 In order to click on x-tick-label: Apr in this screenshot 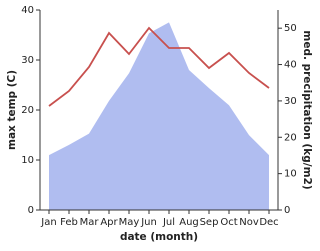, I will do `click(109, 222)`.